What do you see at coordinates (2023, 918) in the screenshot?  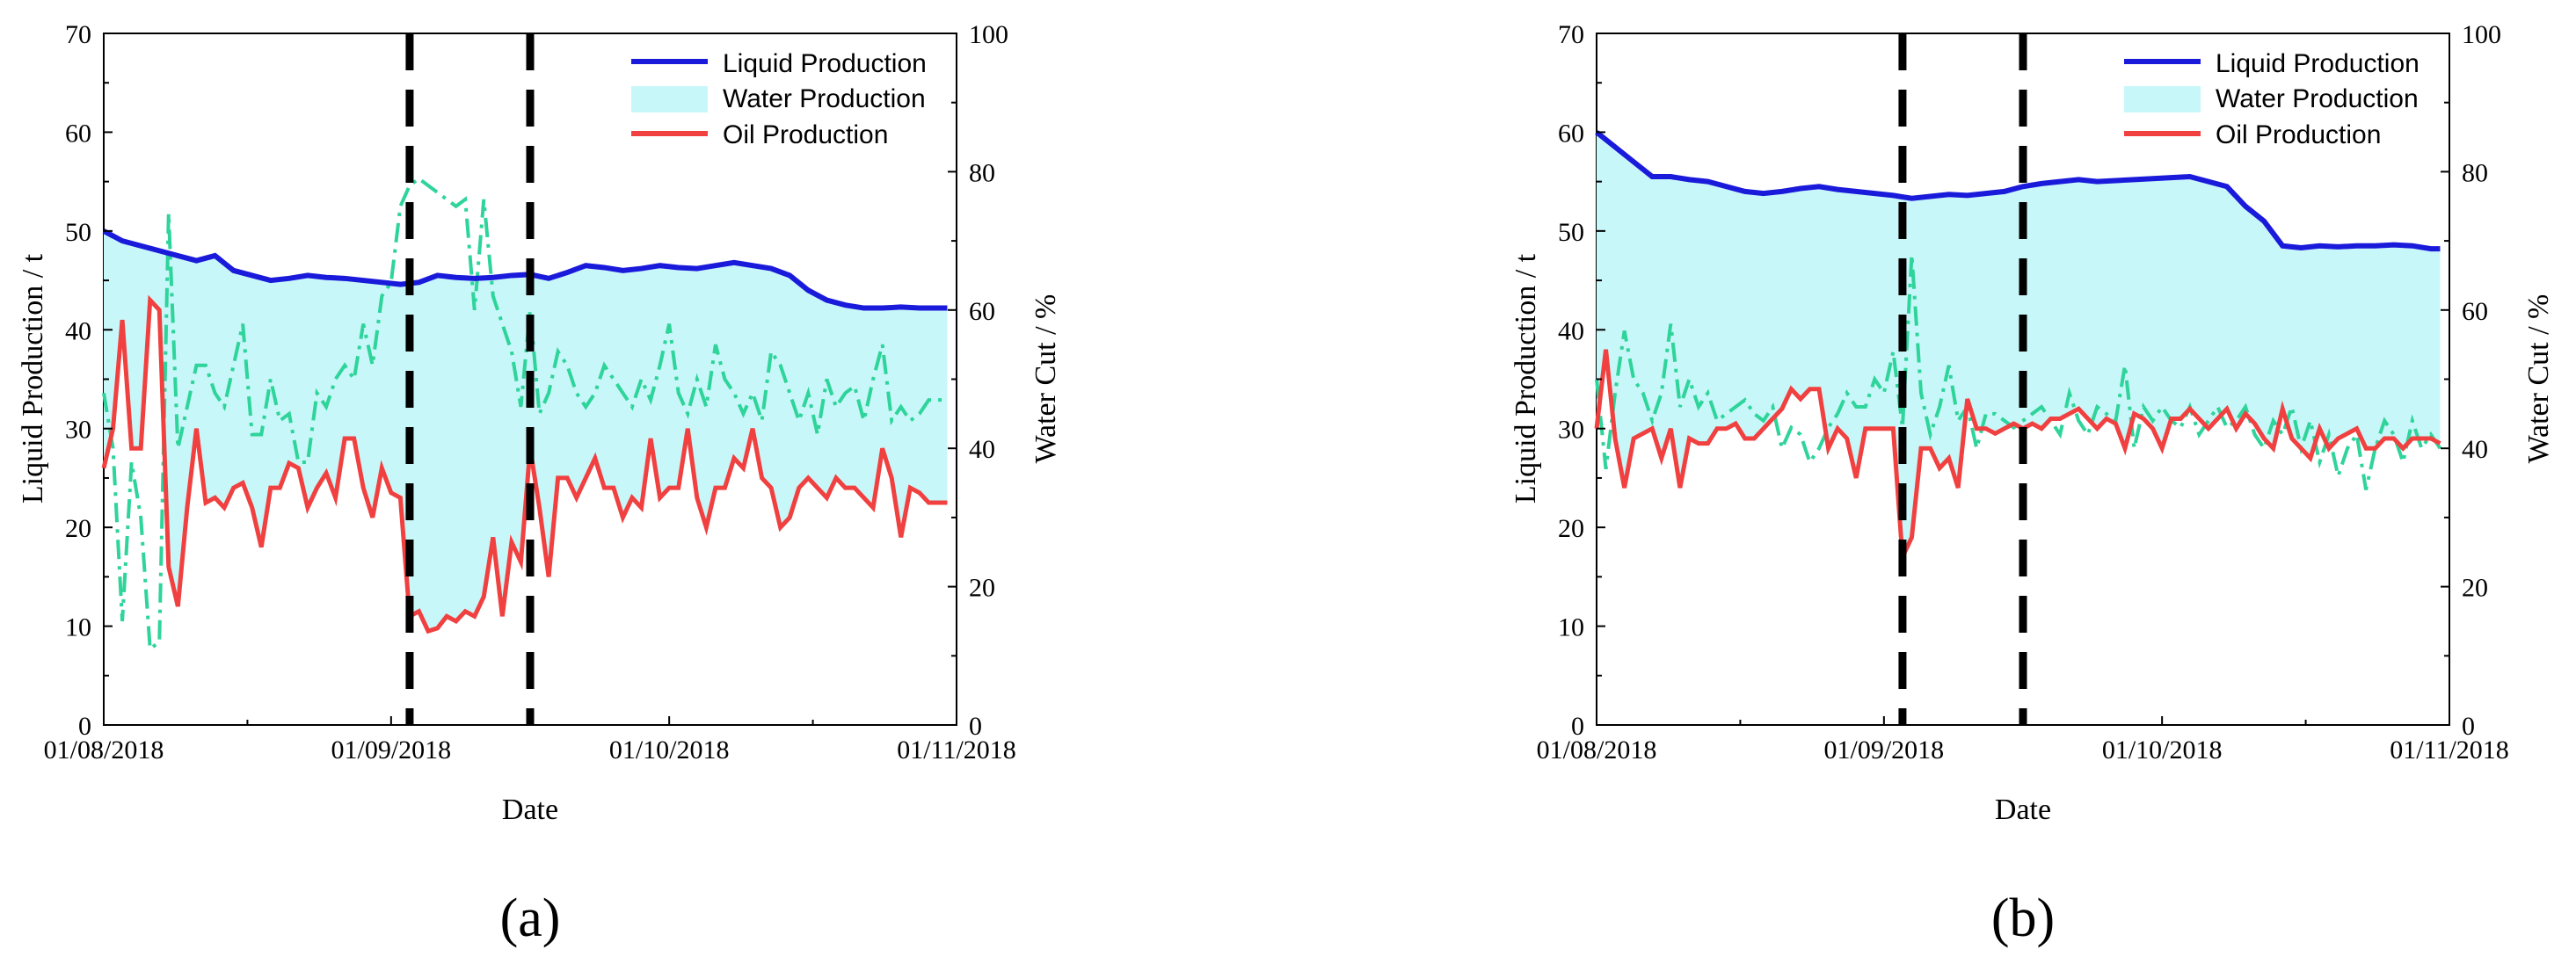 I see `subfigure-label-b: (b)` at bounding box center [2023, 918].